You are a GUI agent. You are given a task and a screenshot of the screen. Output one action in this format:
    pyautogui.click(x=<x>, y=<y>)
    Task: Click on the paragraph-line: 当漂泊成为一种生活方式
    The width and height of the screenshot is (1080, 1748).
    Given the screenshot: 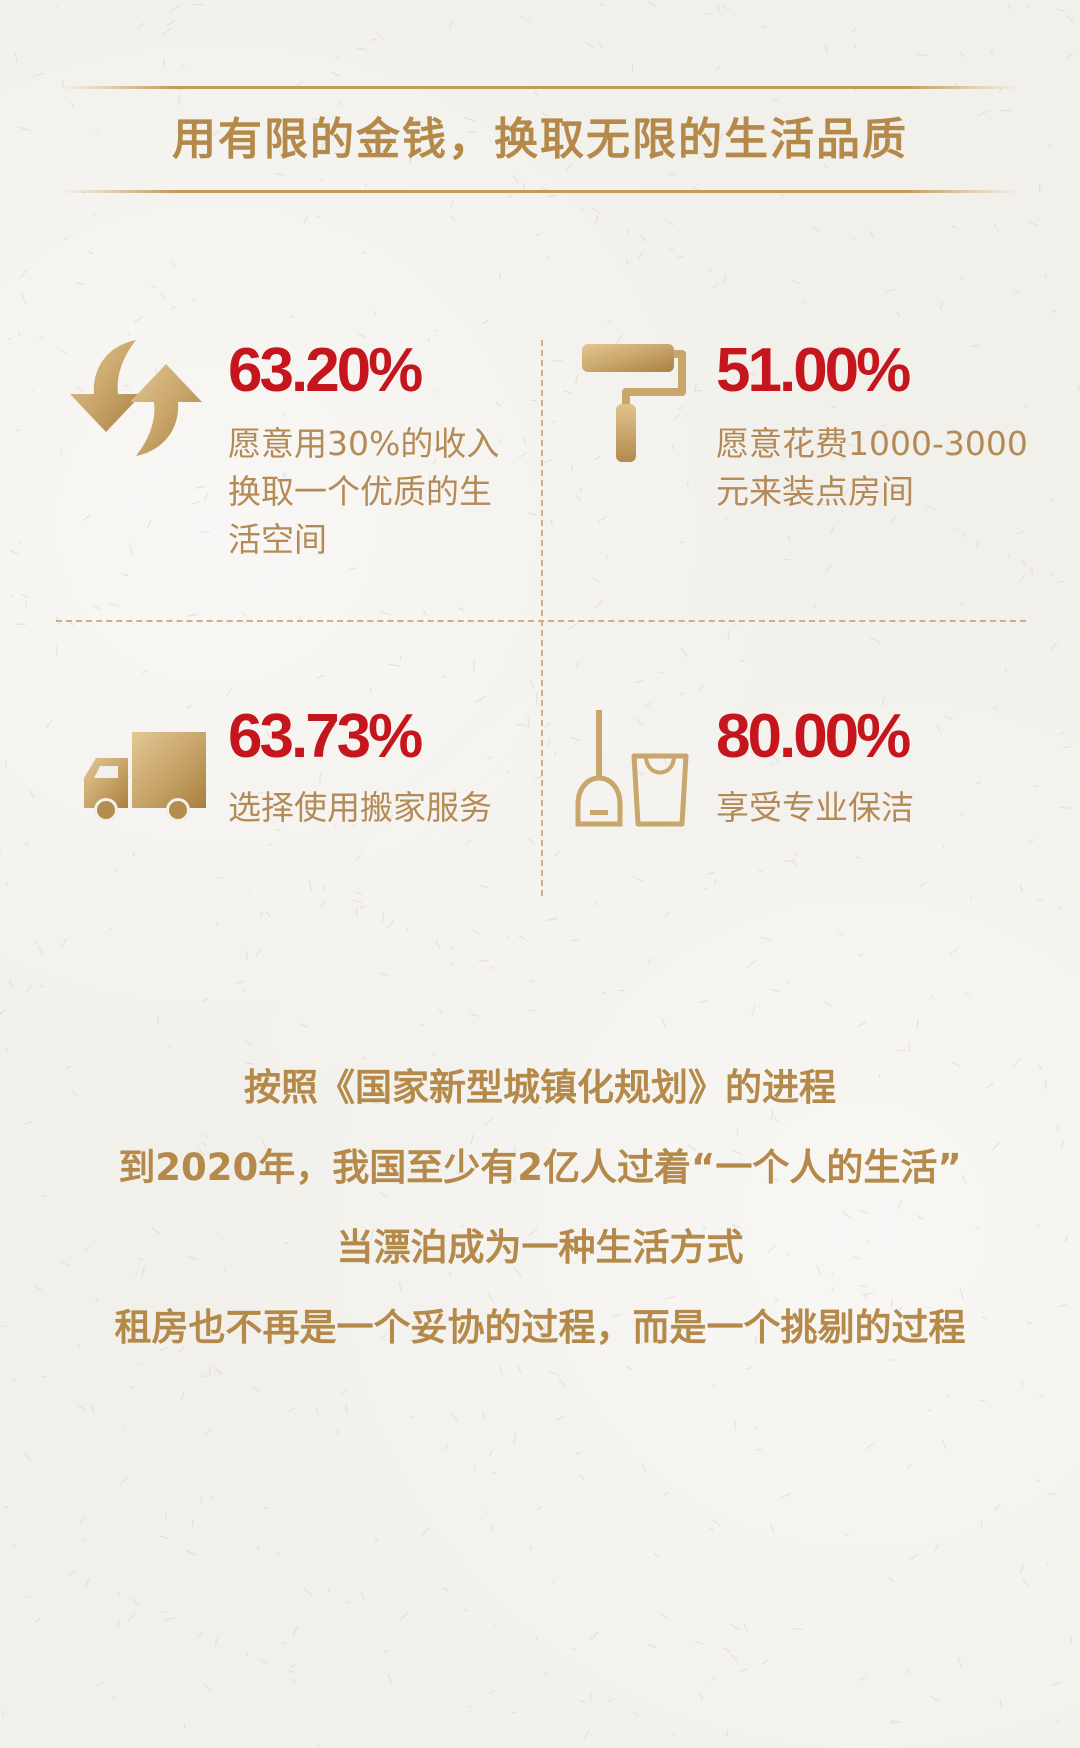 What is the action you would take?
    pyautogui.click(x=540, y=1247)
    